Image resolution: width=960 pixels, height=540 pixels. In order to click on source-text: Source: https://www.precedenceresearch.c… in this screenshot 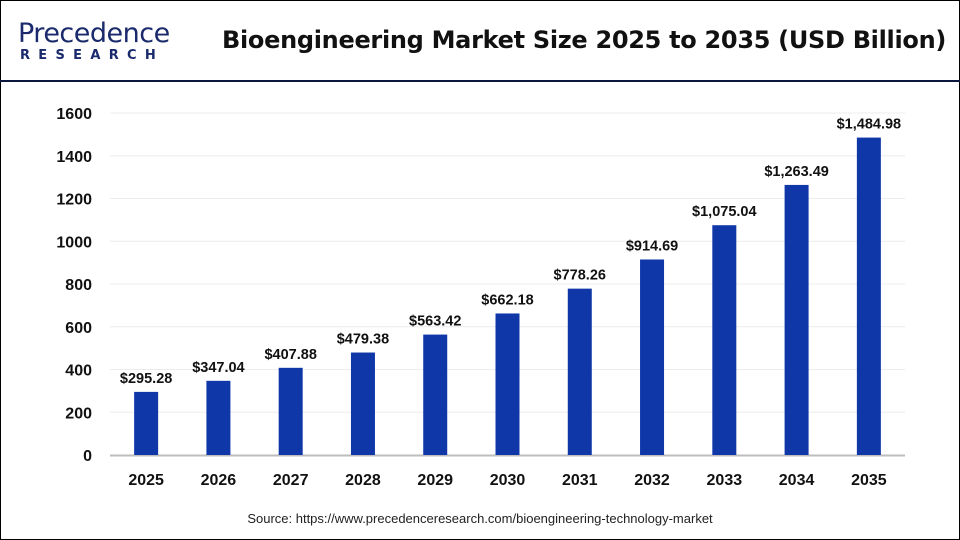, I will do `click(480, 518)`.